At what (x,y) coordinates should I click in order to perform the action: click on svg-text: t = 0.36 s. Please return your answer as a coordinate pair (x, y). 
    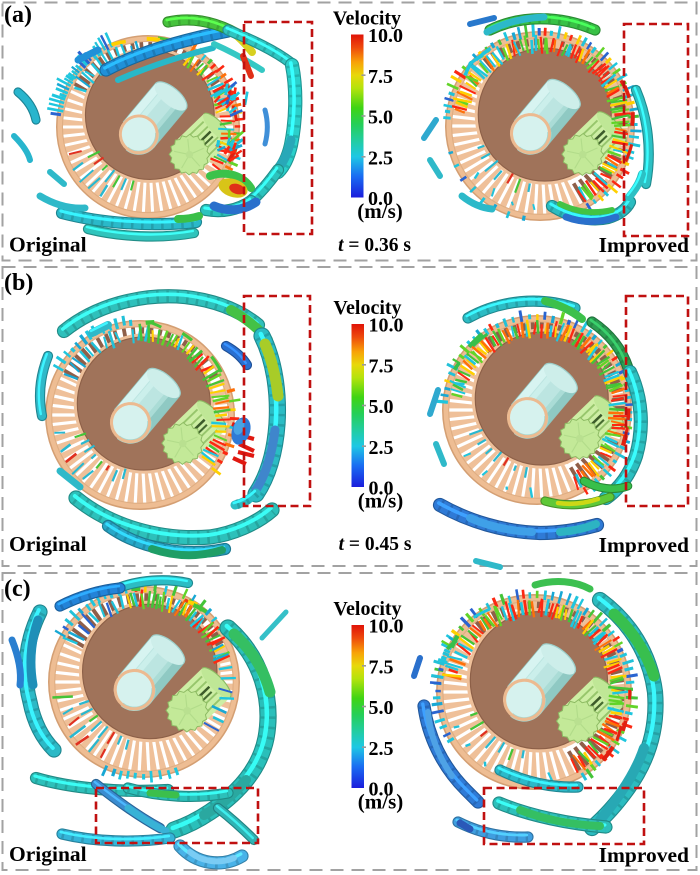
    Looking at the image, I should click on (374, 245).